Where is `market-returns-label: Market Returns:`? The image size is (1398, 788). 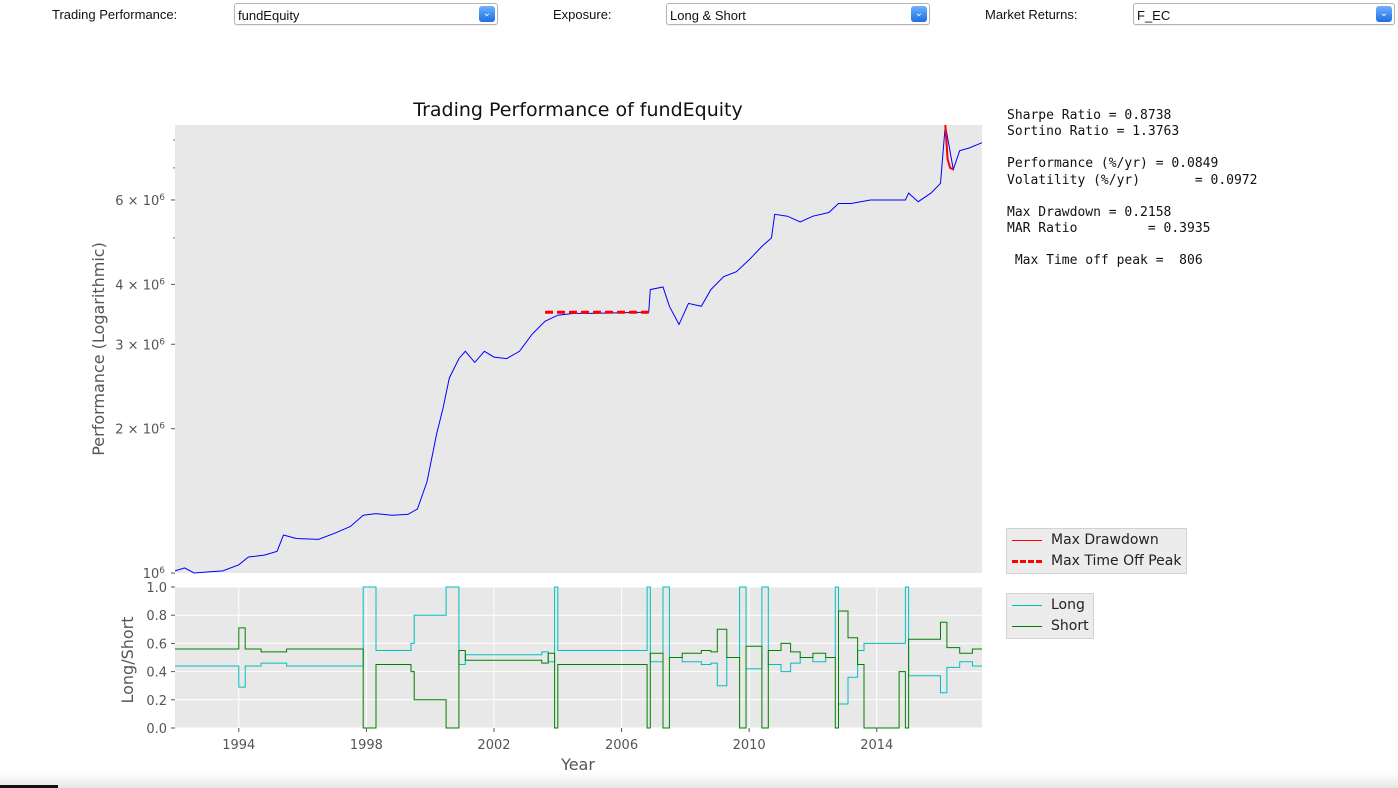
market-returns-label: Market Returns: is located at coordinates (1031, 14).